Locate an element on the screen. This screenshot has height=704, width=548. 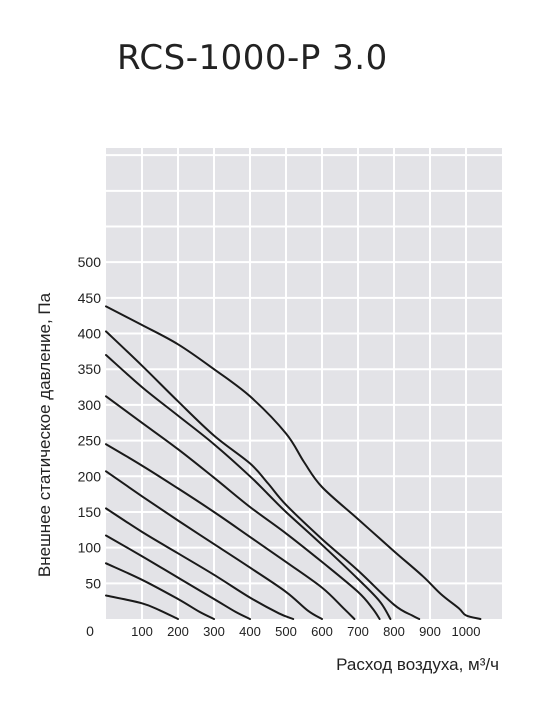
y-tick-label: 100 is located at coordinates (90, 548).